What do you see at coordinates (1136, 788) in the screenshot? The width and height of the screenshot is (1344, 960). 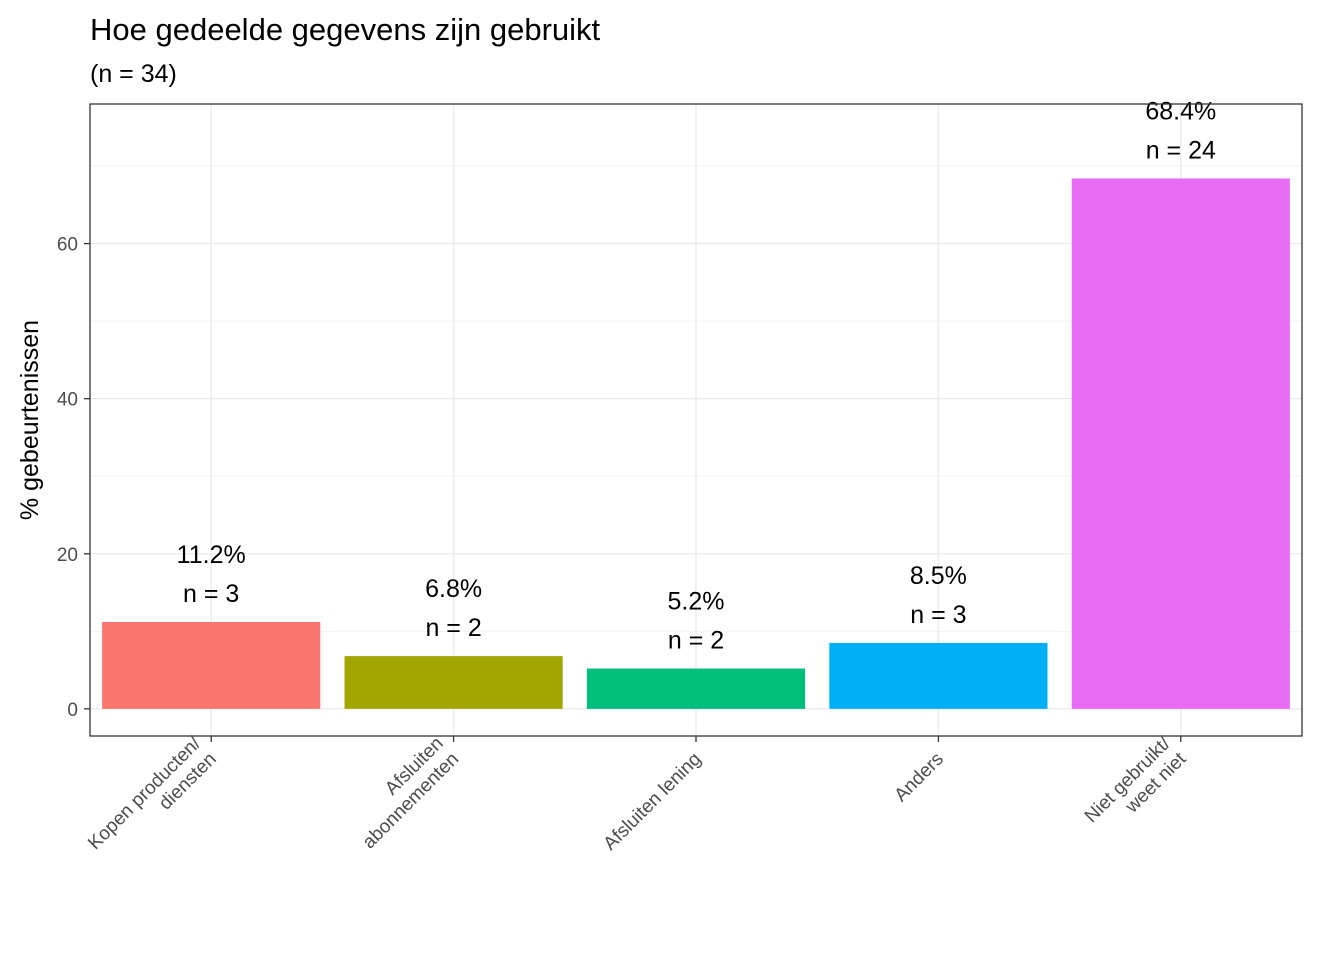 I see `x-tick-label: Niet gebruikt/weet niet` at bounding box center [1136, 788].